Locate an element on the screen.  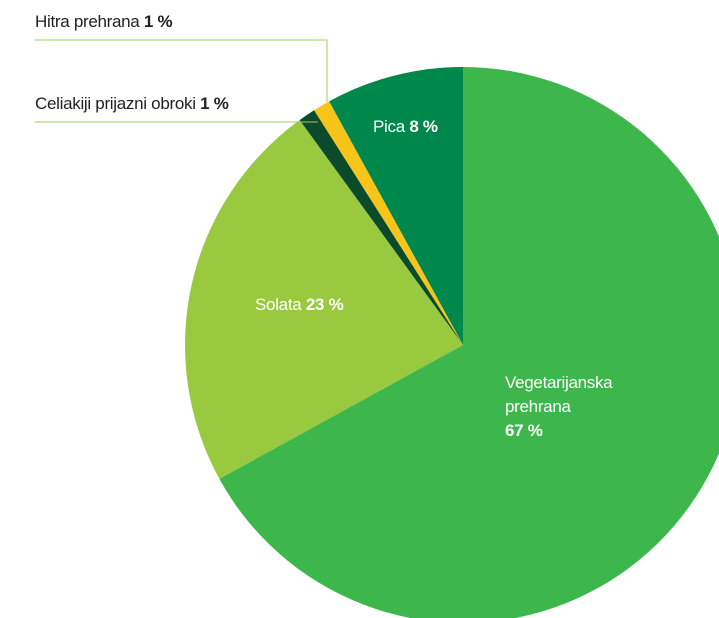
slice-label: Vegetarijanska prehrana 67 % is located at coordinates (570, 407).